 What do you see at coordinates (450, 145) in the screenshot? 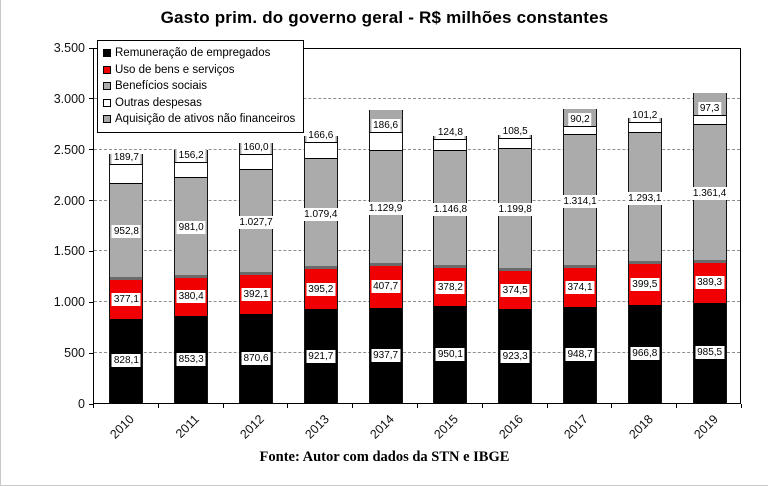
I see `segment-outras-despesas-2015` at bounding box center [450, 145].